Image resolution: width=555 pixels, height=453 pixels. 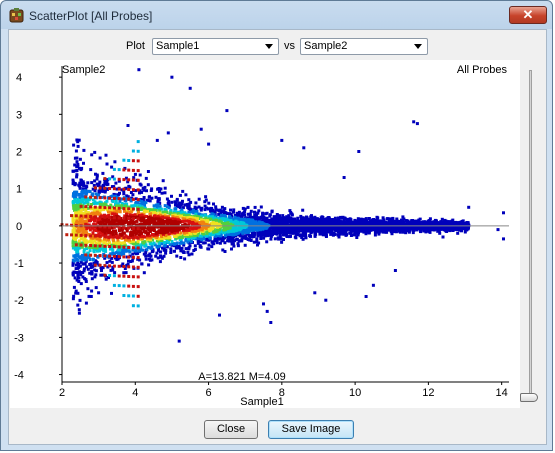 I want to click on x-sample-select: Sample1, so click(x=215, y=46).